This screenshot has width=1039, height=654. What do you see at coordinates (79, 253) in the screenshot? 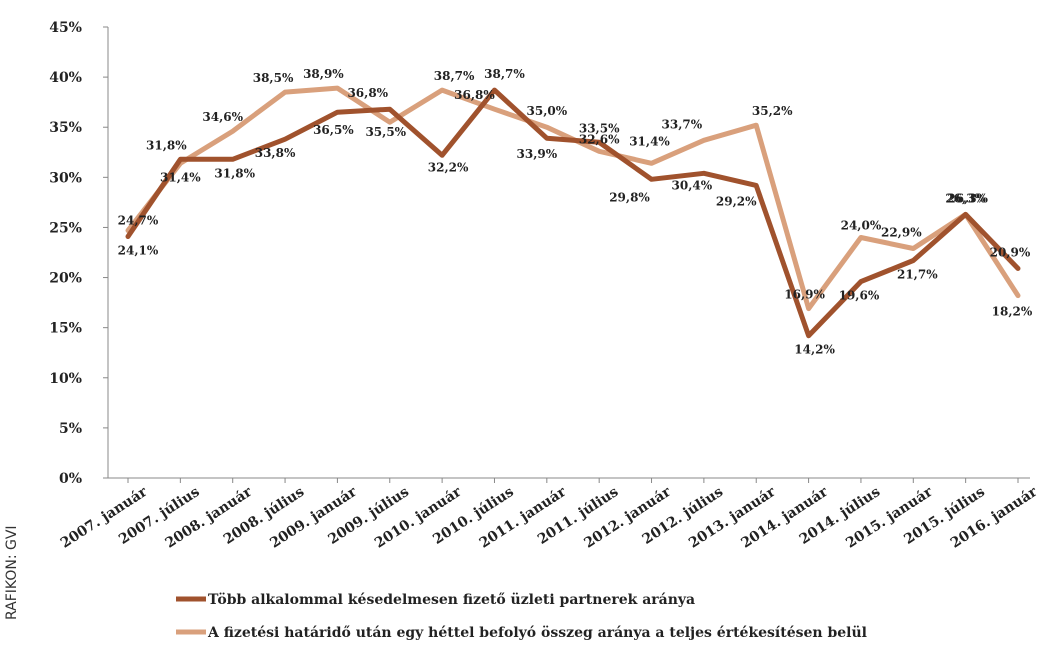
I see `y-axis: 0% 5% 10% 15% 20% 25% 30% 35% 40% 45%` at bounding box center [79, 253].